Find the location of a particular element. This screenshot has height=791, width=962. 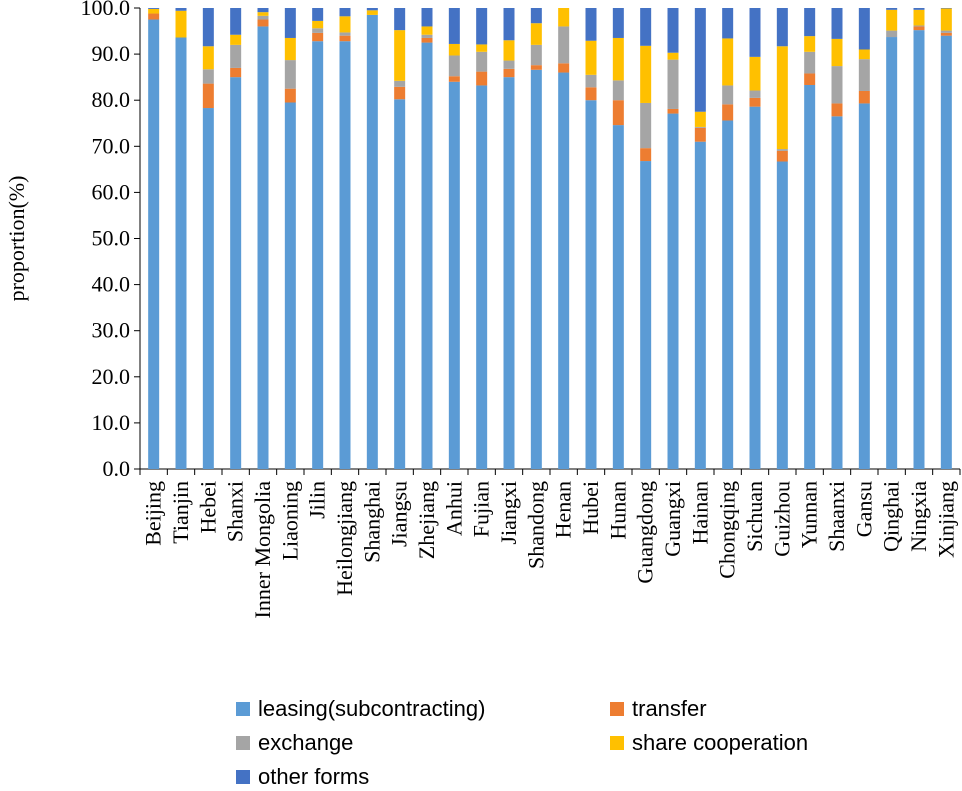

legend-swatch-leasing is located at coordinates (243, 709).